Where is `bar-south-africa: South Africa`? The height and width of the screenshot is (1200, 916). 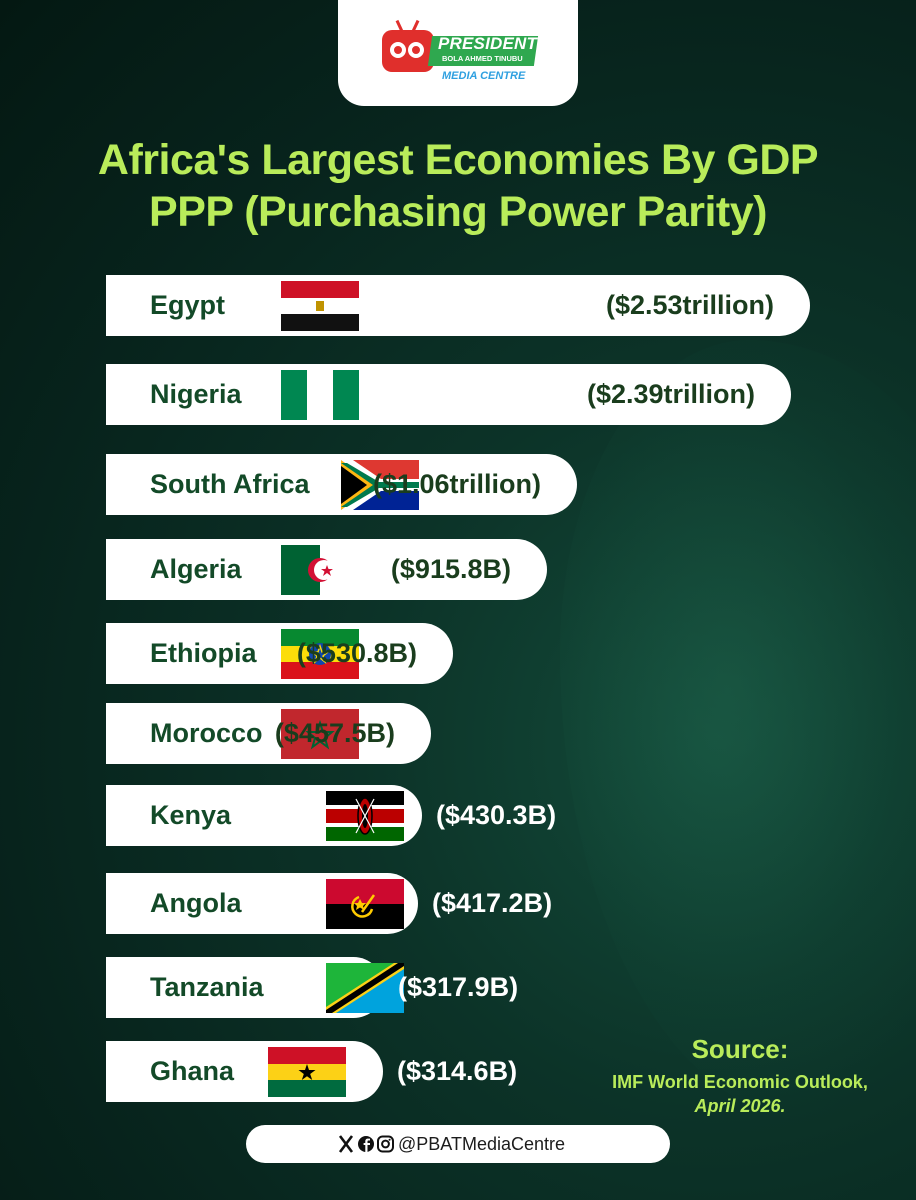 bar-south-africa: South Africa is located at coordinates (341, 484).